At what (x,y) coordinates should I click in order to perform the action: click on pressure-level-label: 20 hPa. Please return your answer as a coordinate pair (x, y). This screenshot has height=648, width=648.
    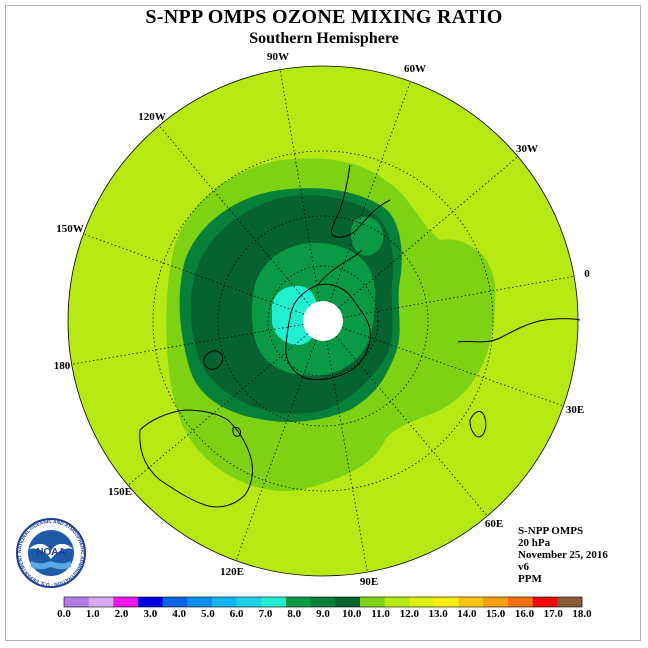
    Looking at the image, I should click on (534, 543).